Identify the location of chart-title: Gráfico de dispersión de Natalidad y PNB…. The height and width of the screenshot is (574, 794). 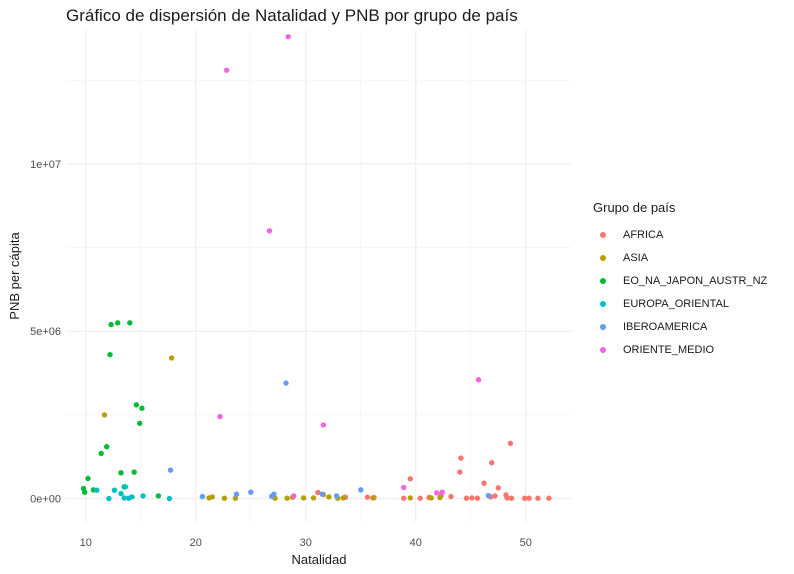
(292, 15).